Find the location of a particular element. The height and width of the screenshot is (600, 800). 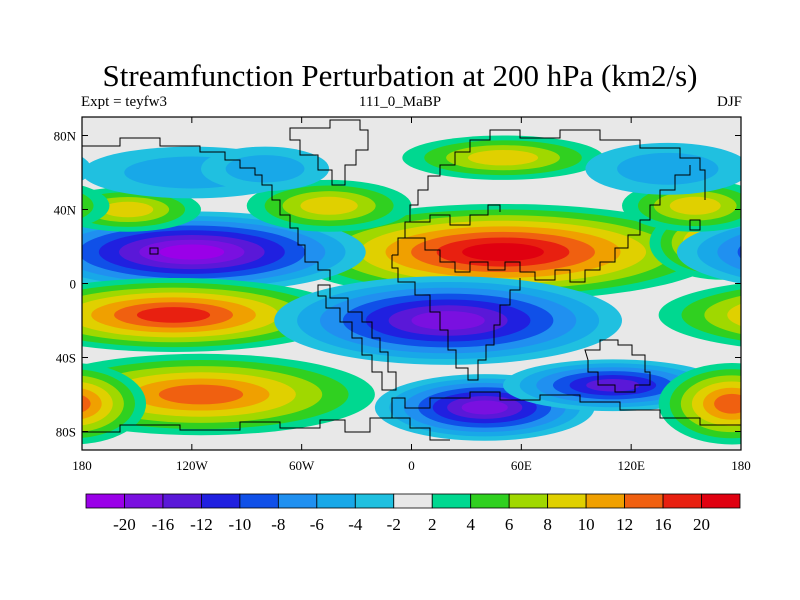

colorbar-label: 2 is located at coordinates (432, 524).